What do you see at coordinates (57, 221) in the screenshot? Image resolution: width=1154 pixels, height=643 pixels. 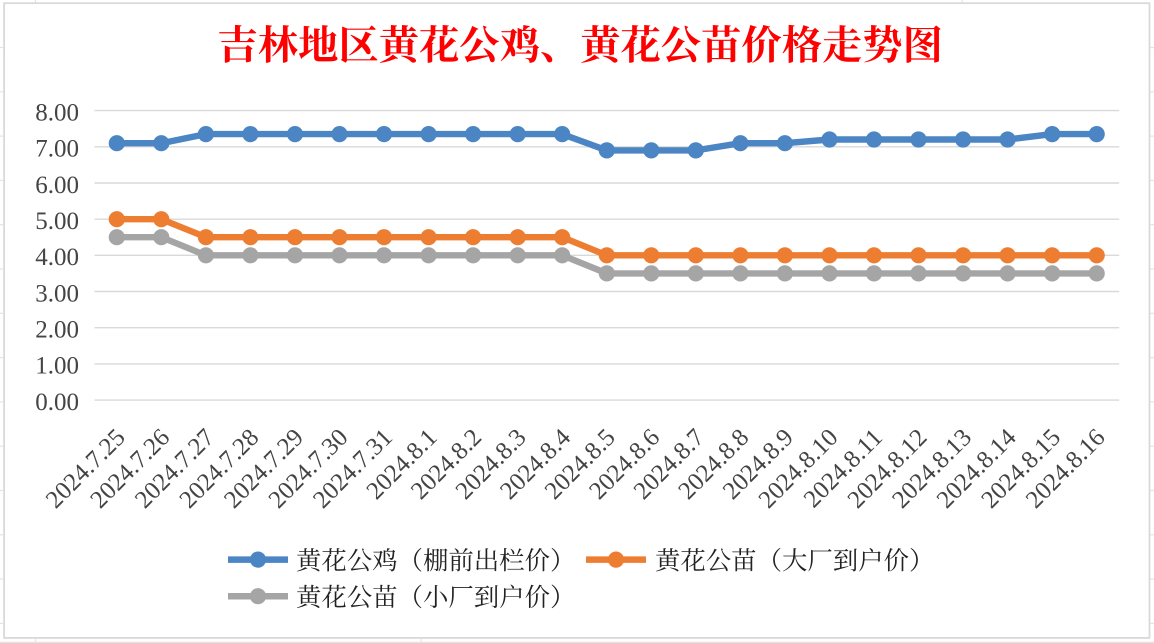 I see `svg-text: 5.00` at bounding box center [57, 221].